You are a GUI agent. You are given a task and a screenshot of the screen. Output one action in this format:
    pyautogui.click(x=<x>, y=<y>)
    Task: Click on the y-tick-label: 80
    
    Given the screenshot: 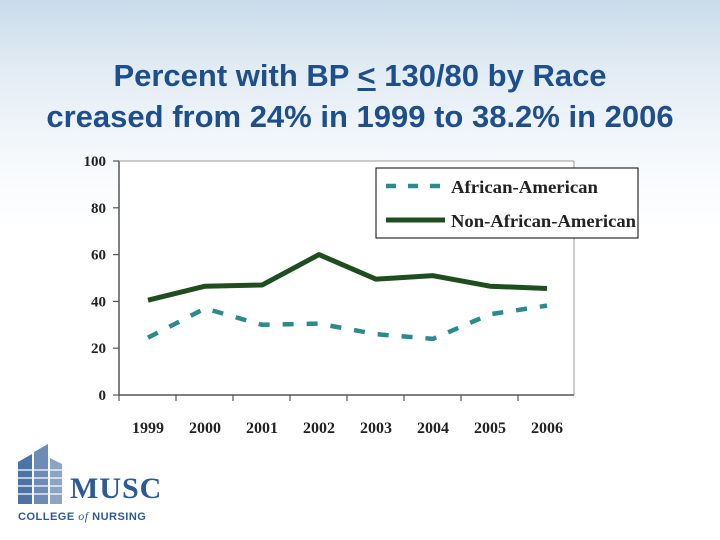 What is the action you would take?
    pyautogui.click(x=98, y=209)
    